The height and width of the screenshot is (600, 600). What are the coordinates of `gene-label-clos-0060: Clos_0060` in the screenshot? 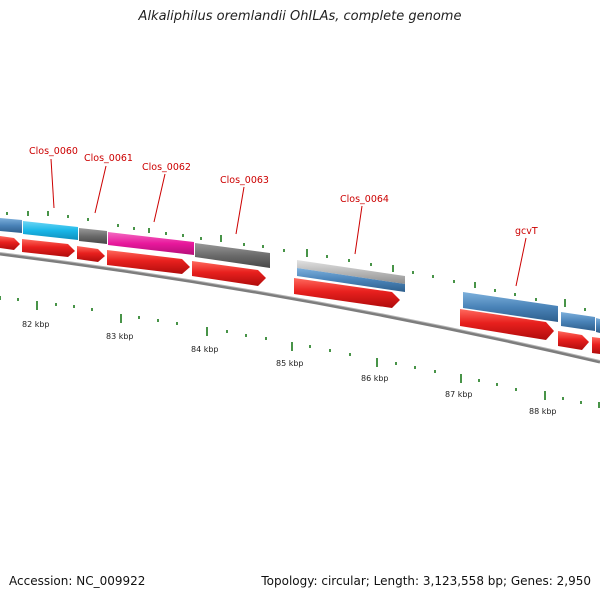 It's located at (53, 151).